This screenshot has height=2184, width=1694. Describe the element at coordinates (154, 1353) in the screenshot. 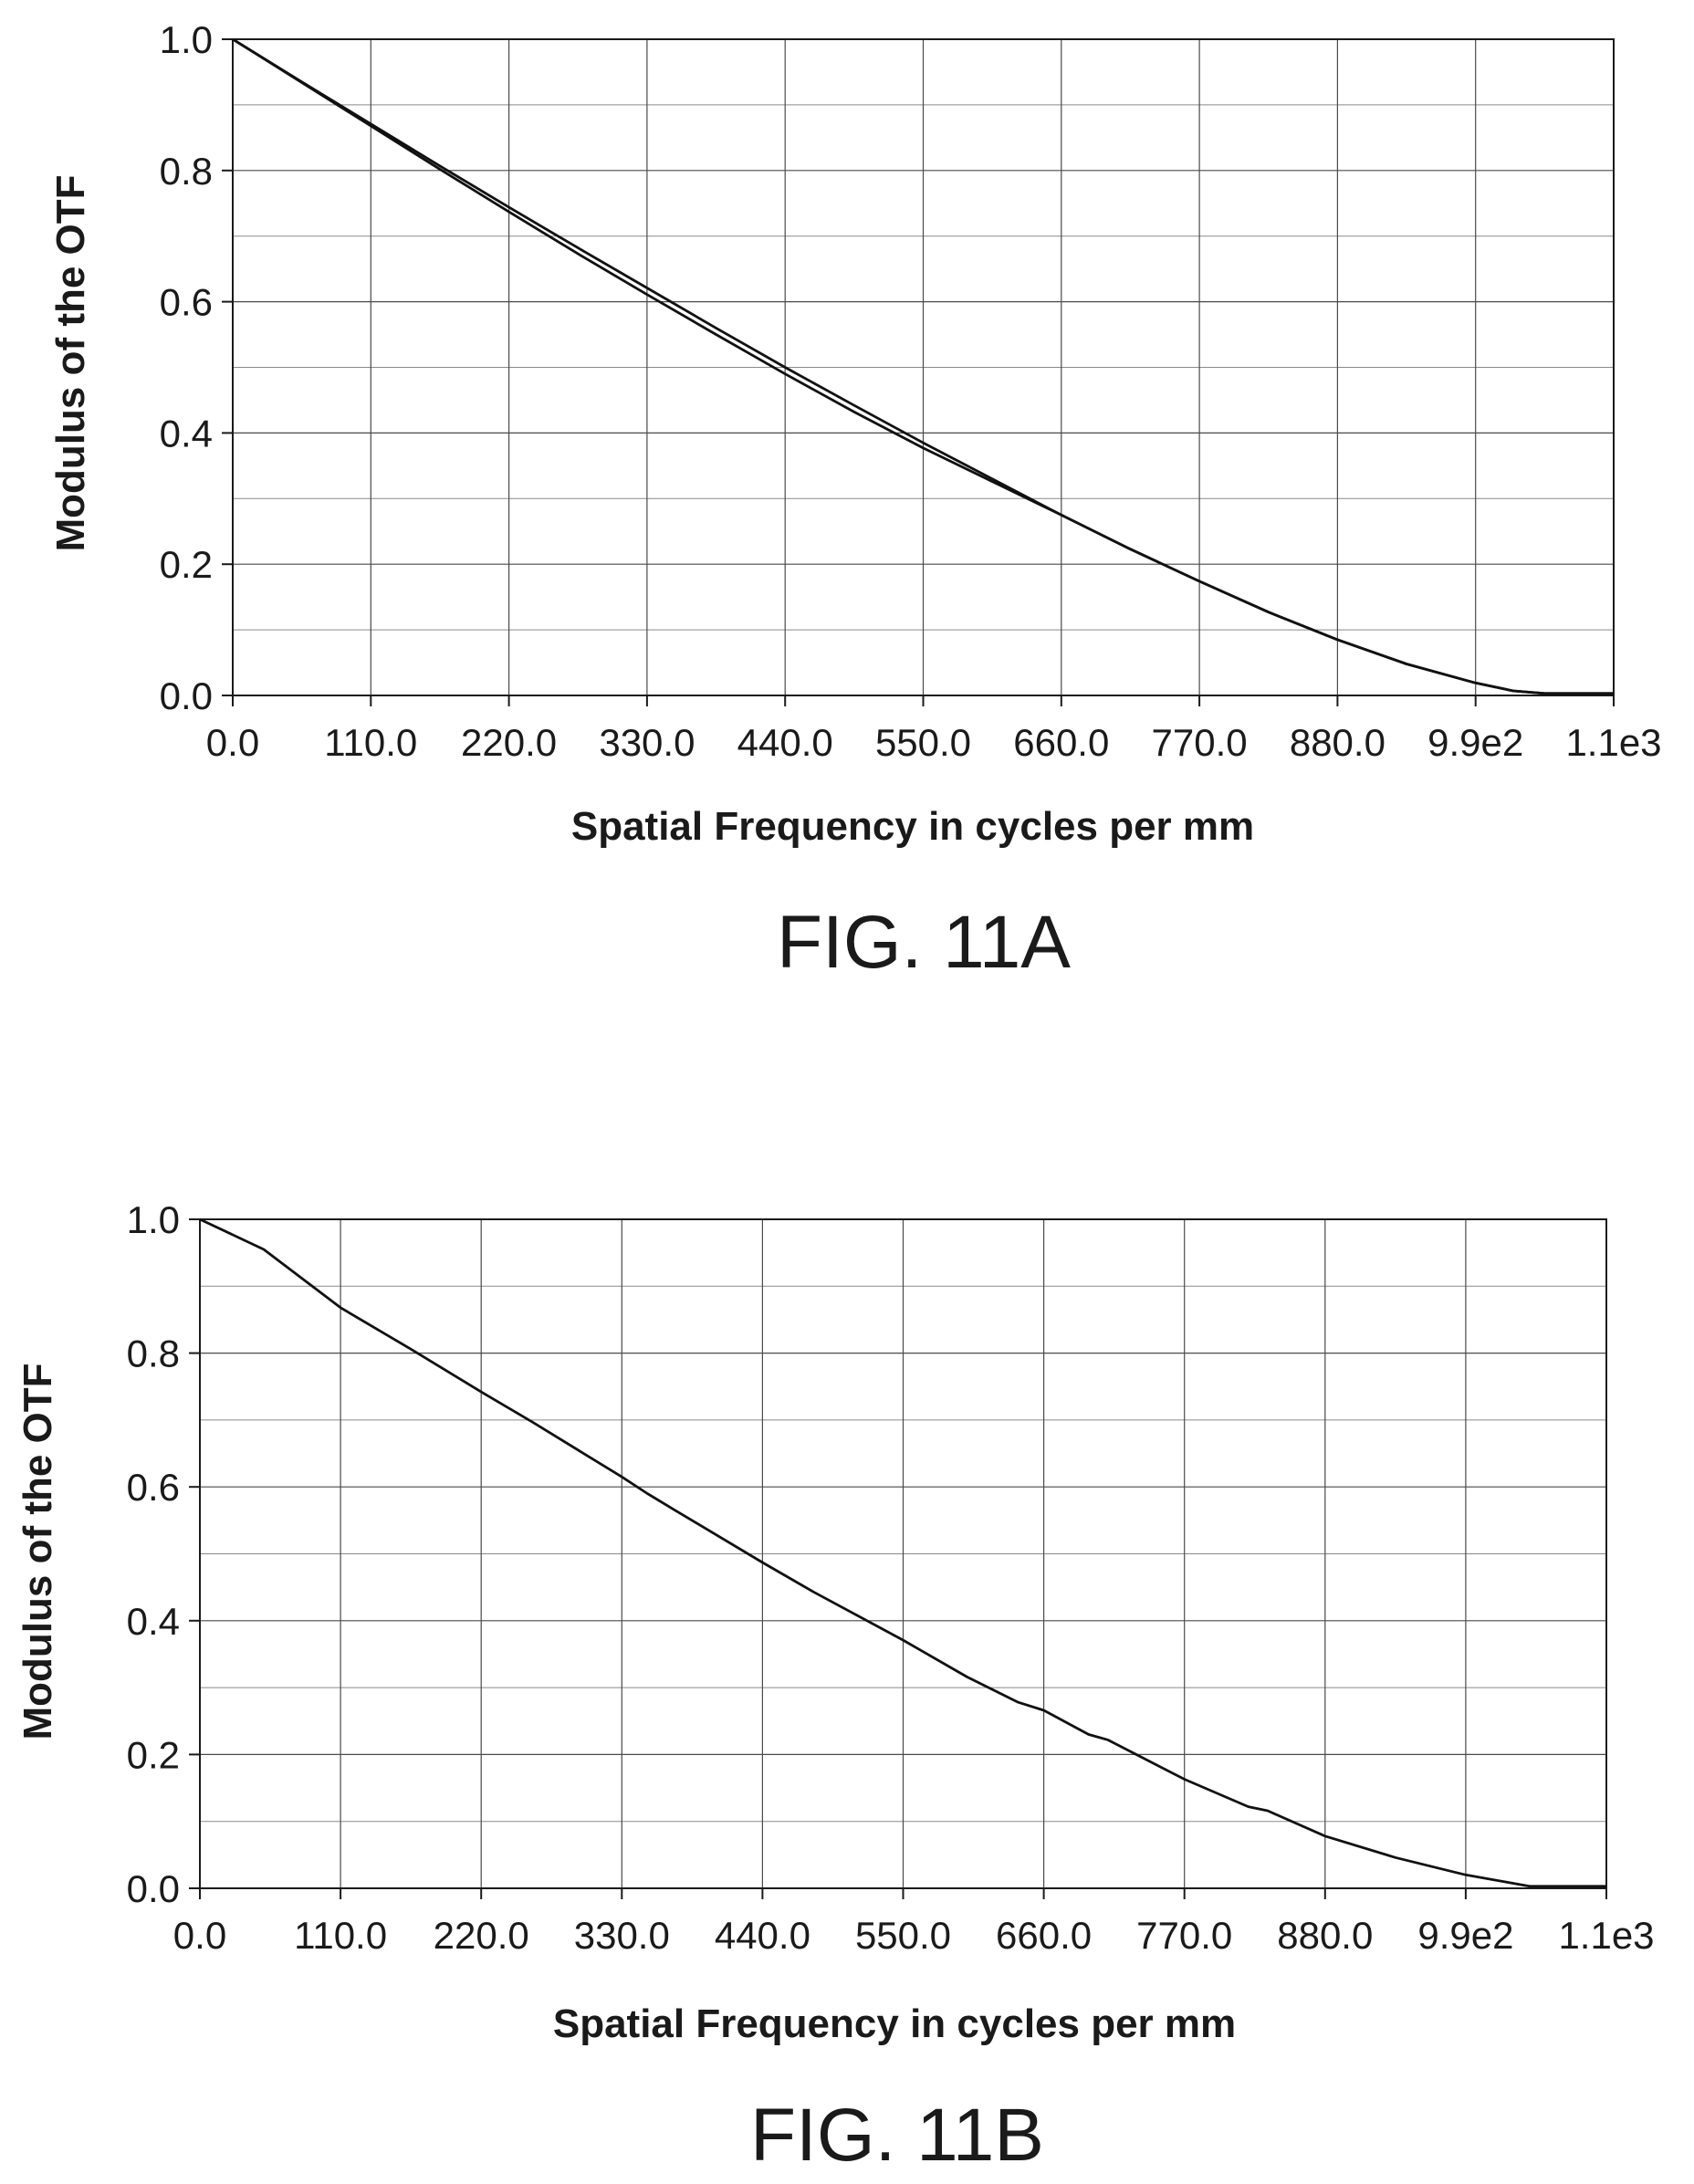

I see `chart-b-y-tick-label: 0.8` at that location.